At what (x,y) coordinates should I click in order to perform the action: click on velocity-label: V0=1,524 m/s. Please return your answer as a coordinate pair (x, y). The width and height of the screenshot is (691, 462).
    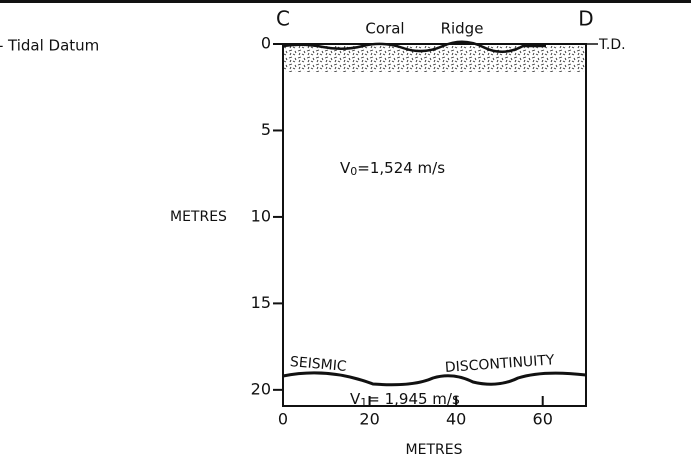
    Looking at the image, I should click on (392, 169).